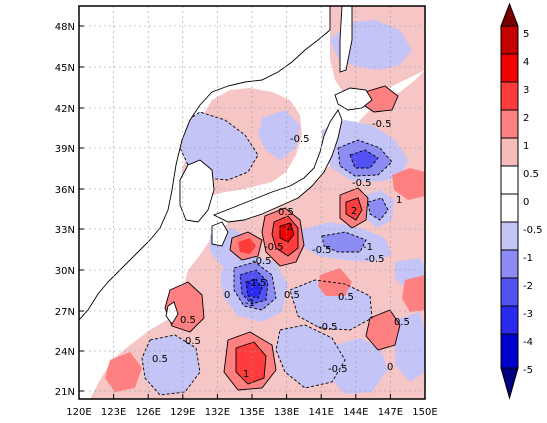 This screenshot has width=547, height=423. I want to click on taiwan, so click(172, 313).